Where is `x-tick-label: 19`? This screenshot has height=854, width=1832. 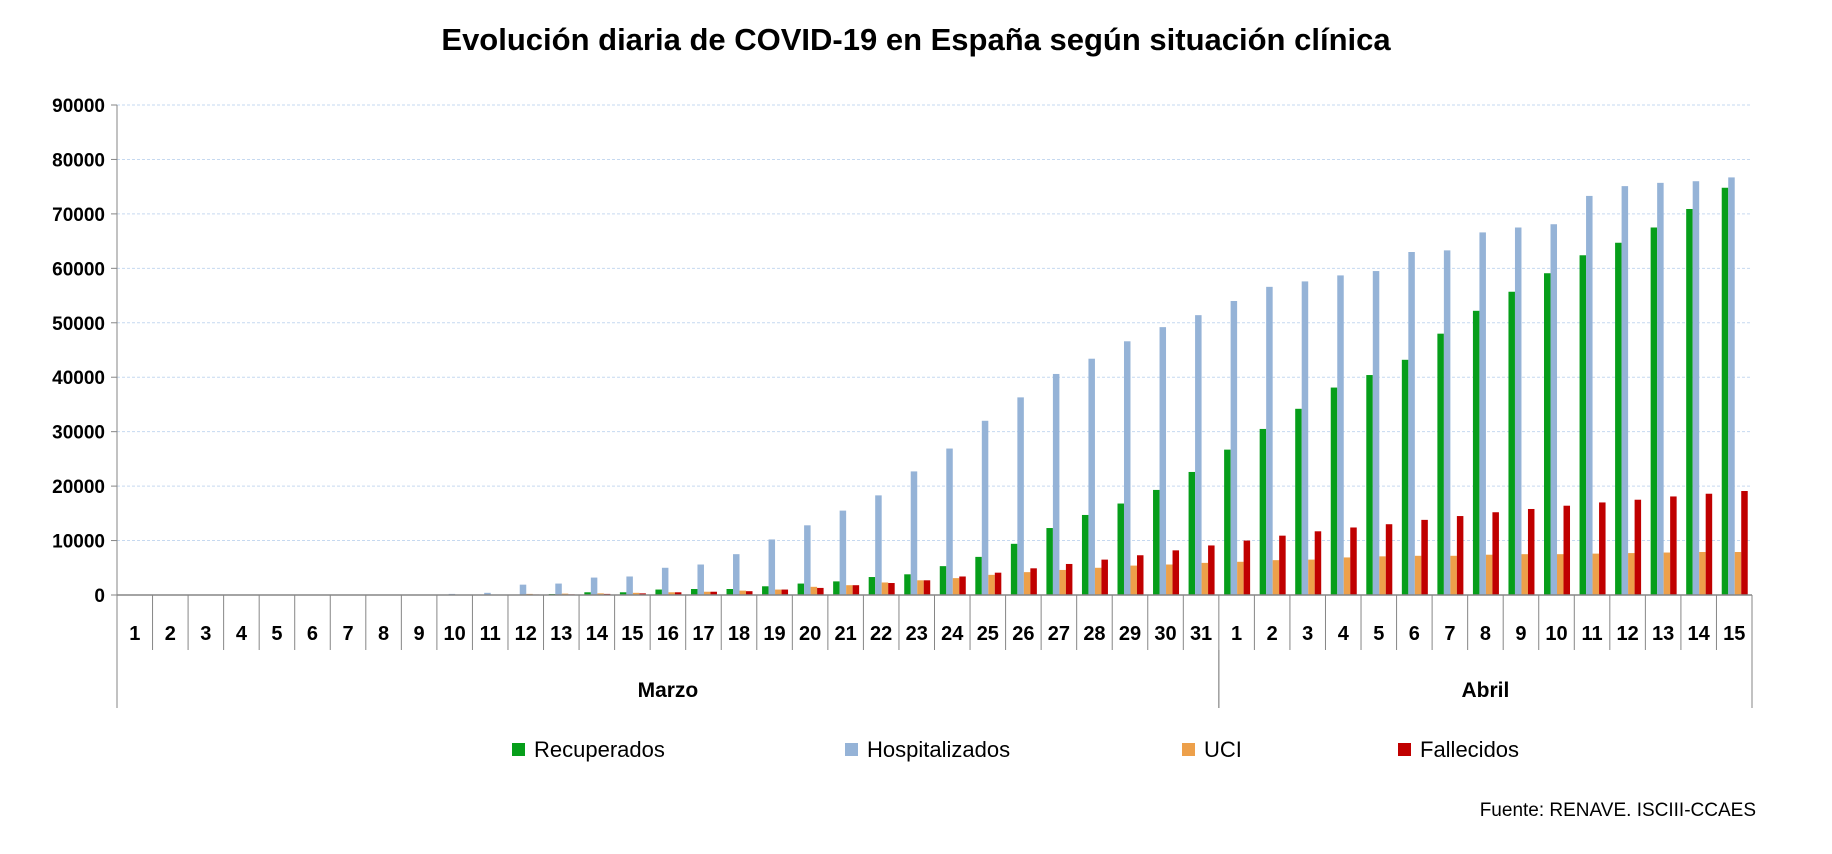 x-tick-label: 19 is located at coordinates (774, 634).